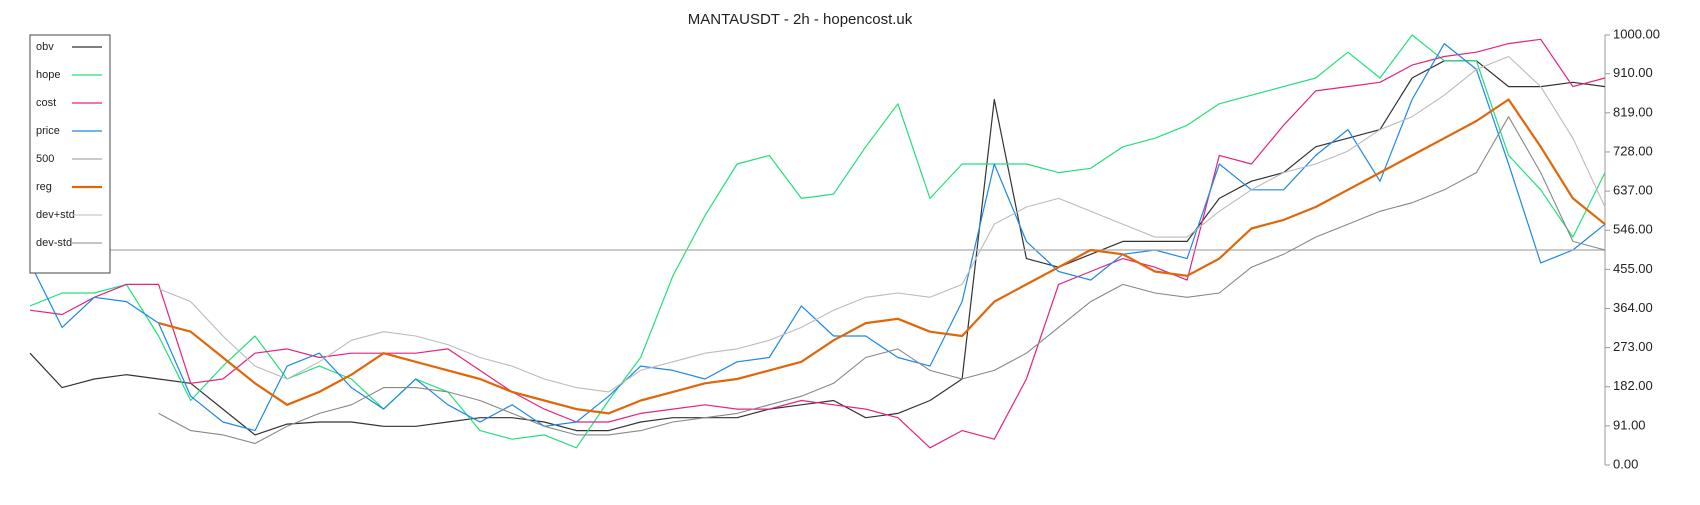  I want to click on chart-title: MANTAUSDT - 2h - hopencost.uk, so click(800, 19).